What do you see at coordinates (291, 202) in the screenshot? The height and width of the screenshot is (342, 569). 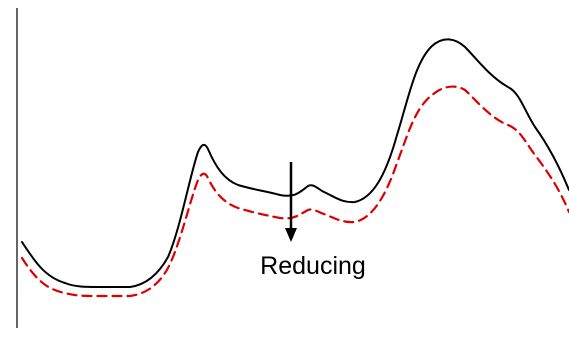 I see `reducing-arrow` at bounding box center [291, 202].